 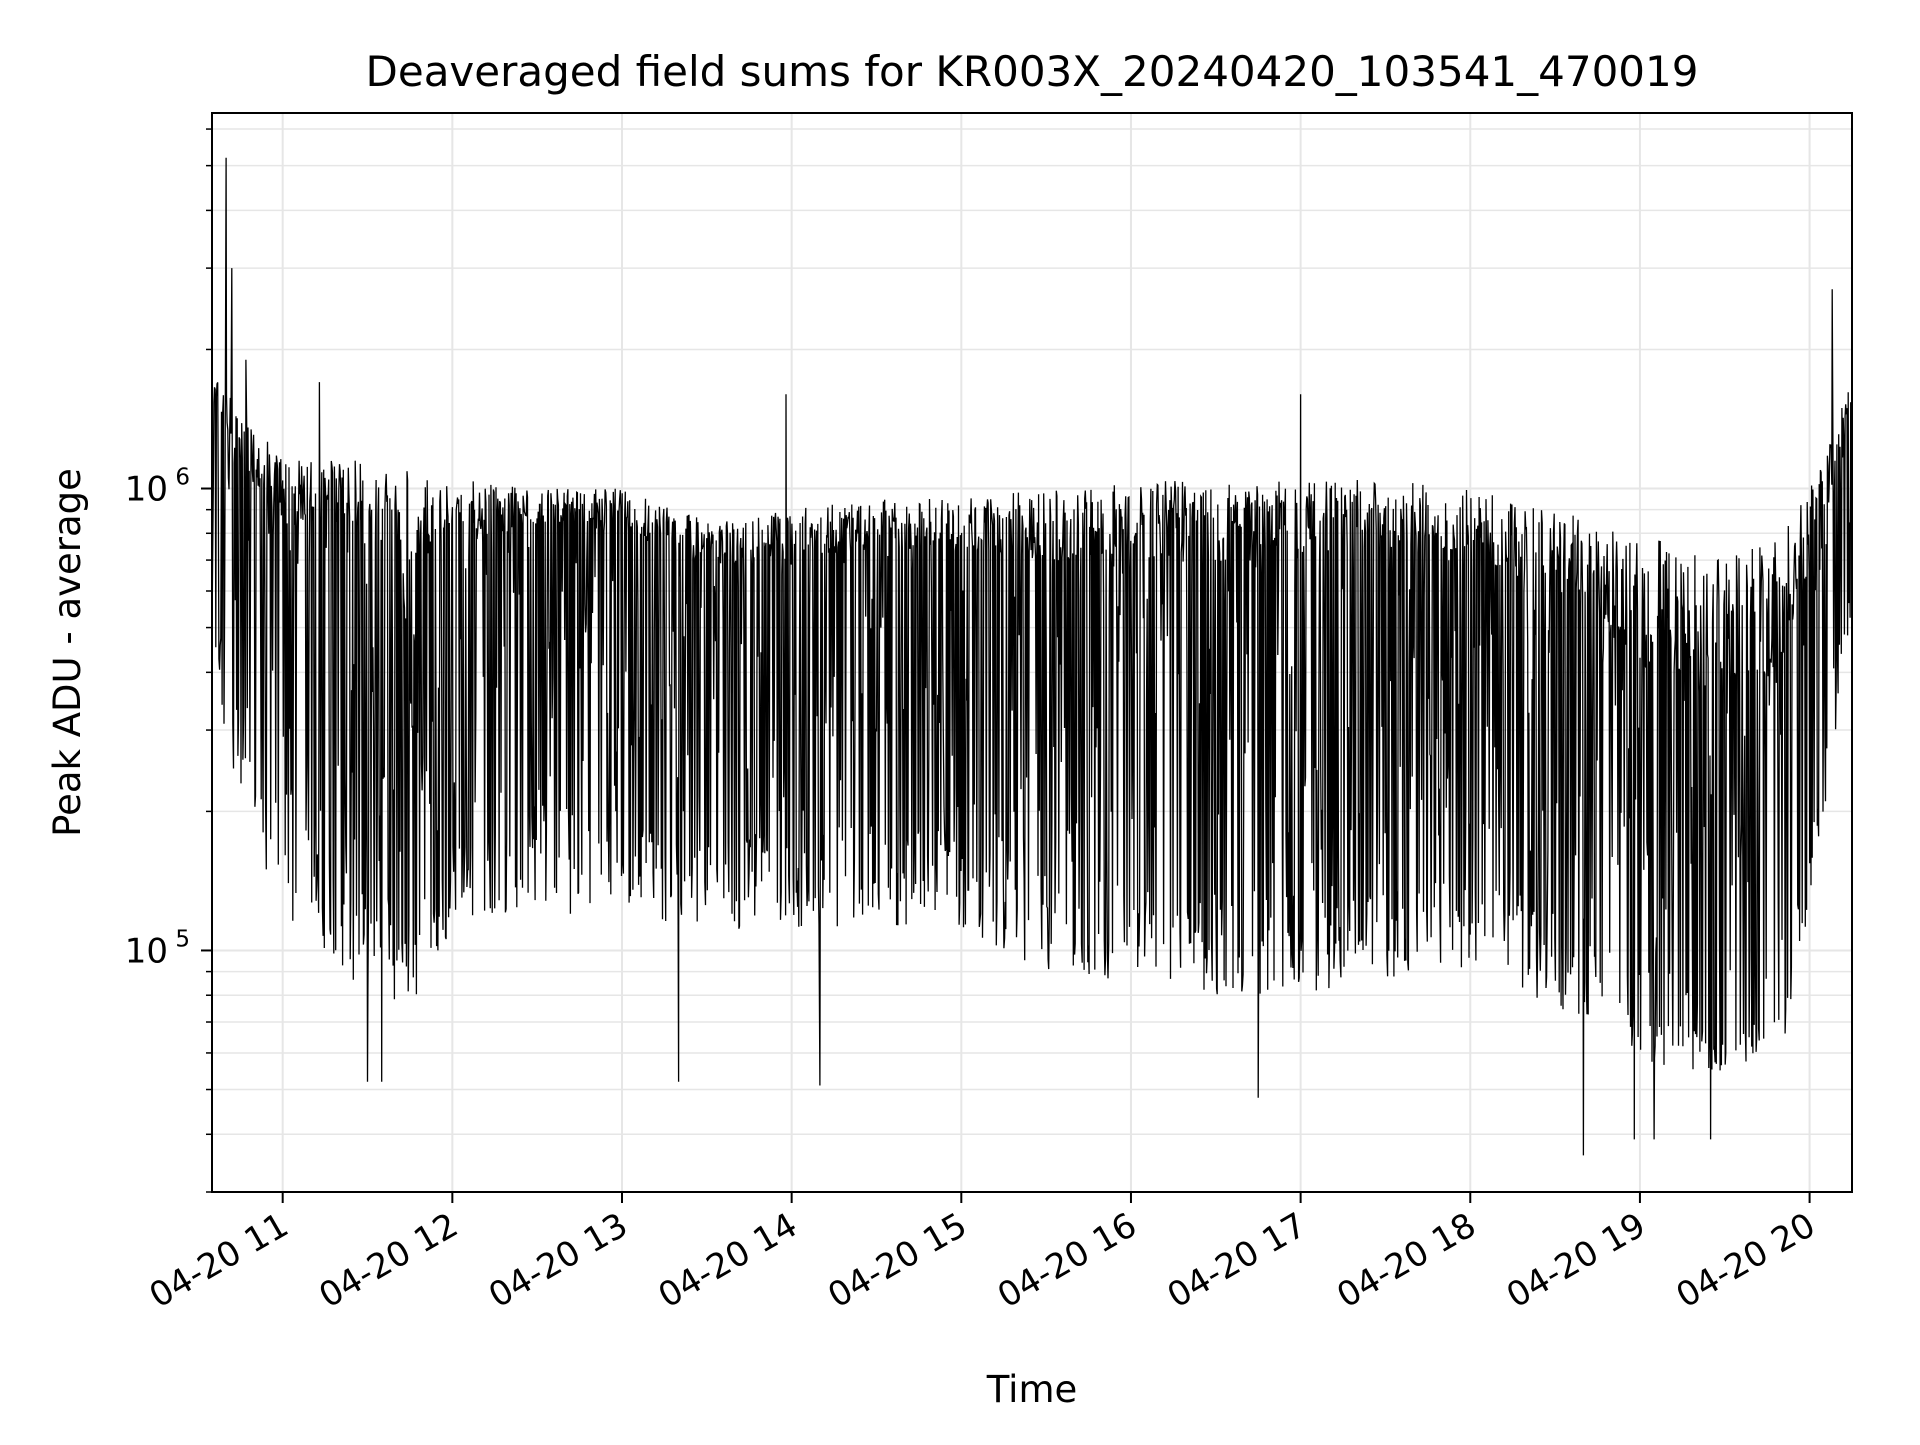 I want to click on x-tick-label: 04-20 16, so click(x=1067, y=1260).